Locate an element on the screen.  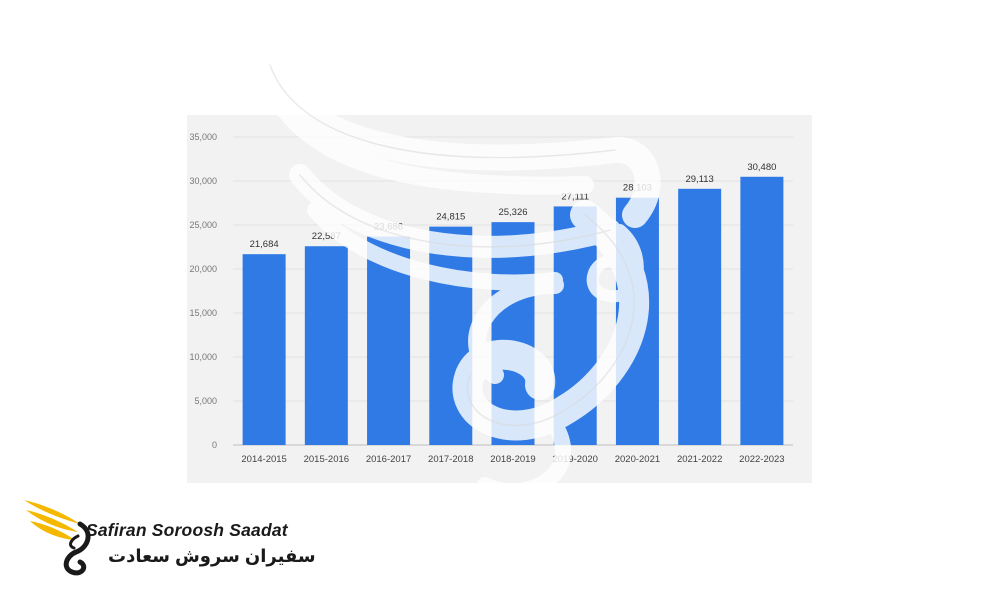
y-tick-label: 5,000 is located at coordinates (205, 401).